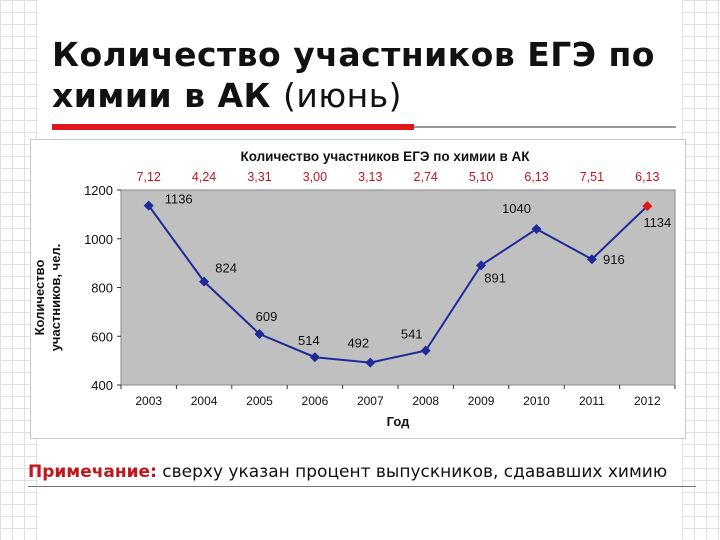  Describe the element at coordinates (398, 421) in the screenshot. I see `x-axis-title: Год` at that location.